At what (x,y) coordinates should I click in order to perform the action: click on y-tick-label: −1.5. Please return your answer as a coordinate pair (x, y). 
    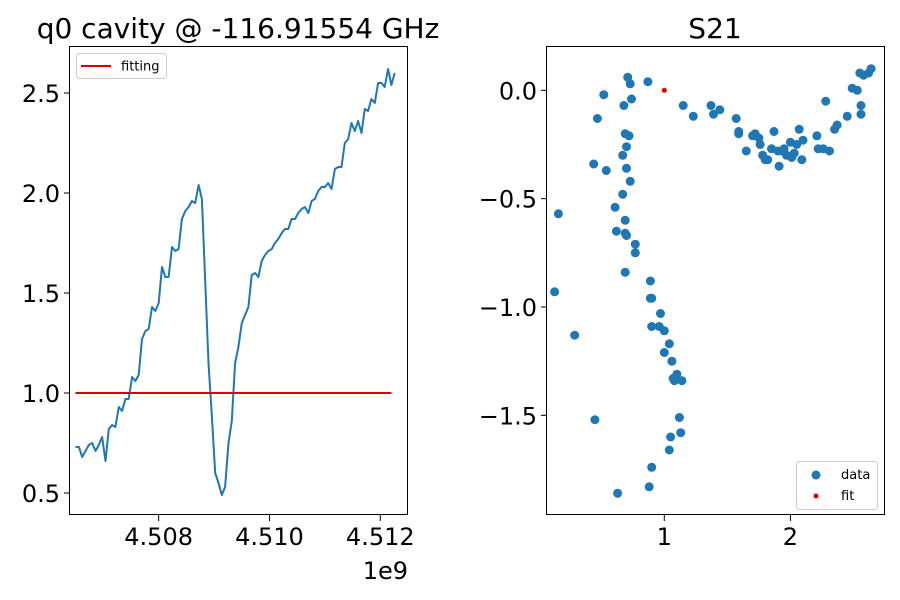
    Looking at the image, I should click on (508, 416).